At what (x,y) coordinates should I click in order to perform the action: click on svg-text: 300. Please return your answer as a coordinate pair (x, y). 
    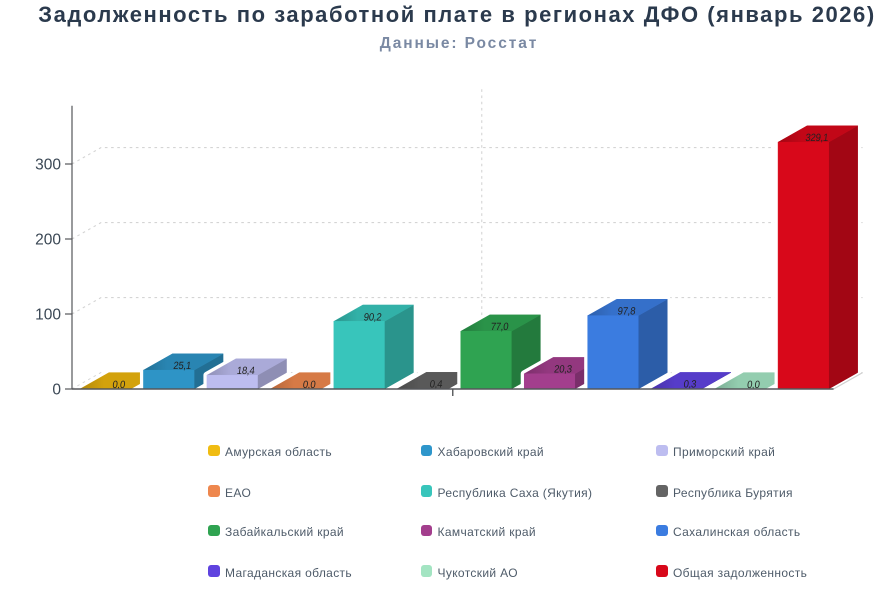
    Looking at the image, I should click on (48, 164).